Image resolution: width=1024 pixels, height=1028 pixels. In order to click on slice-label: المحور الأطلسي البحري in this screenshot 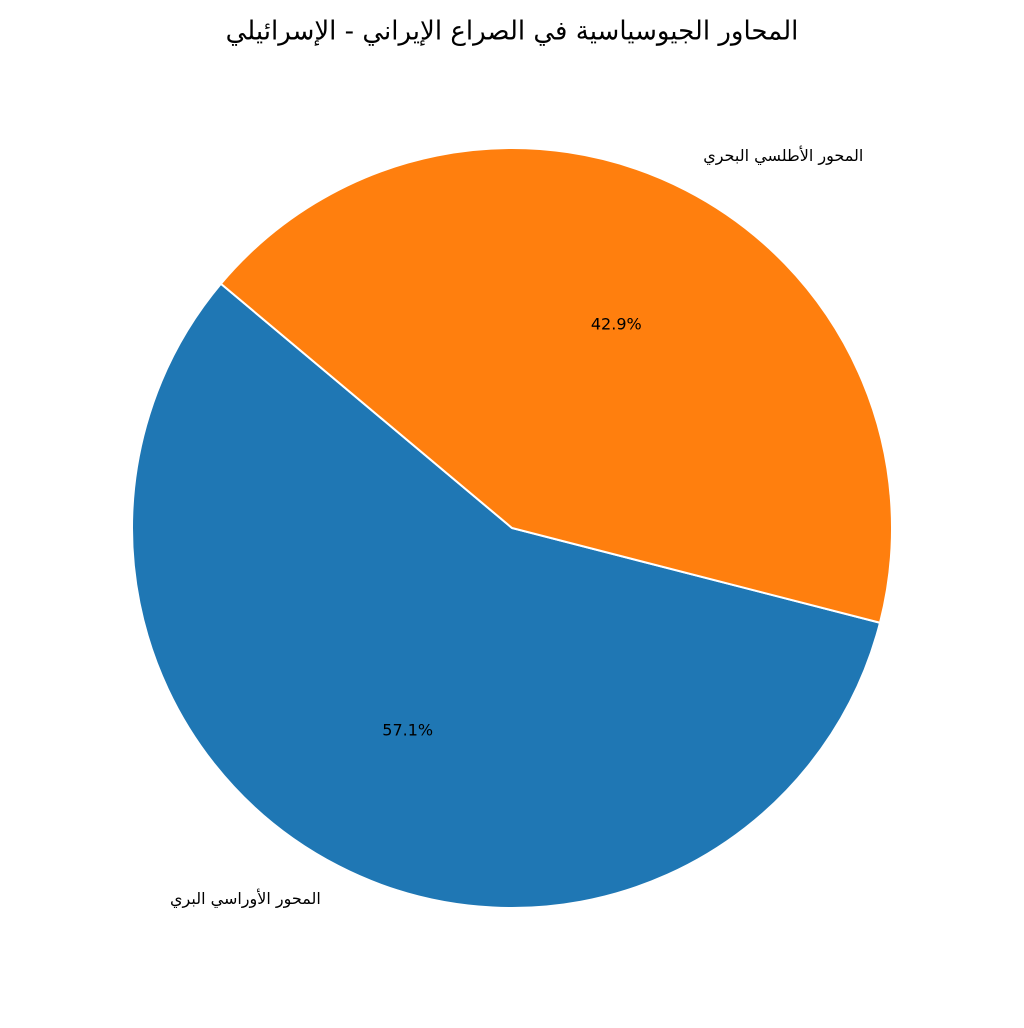, I will do `click(783, 155)`.